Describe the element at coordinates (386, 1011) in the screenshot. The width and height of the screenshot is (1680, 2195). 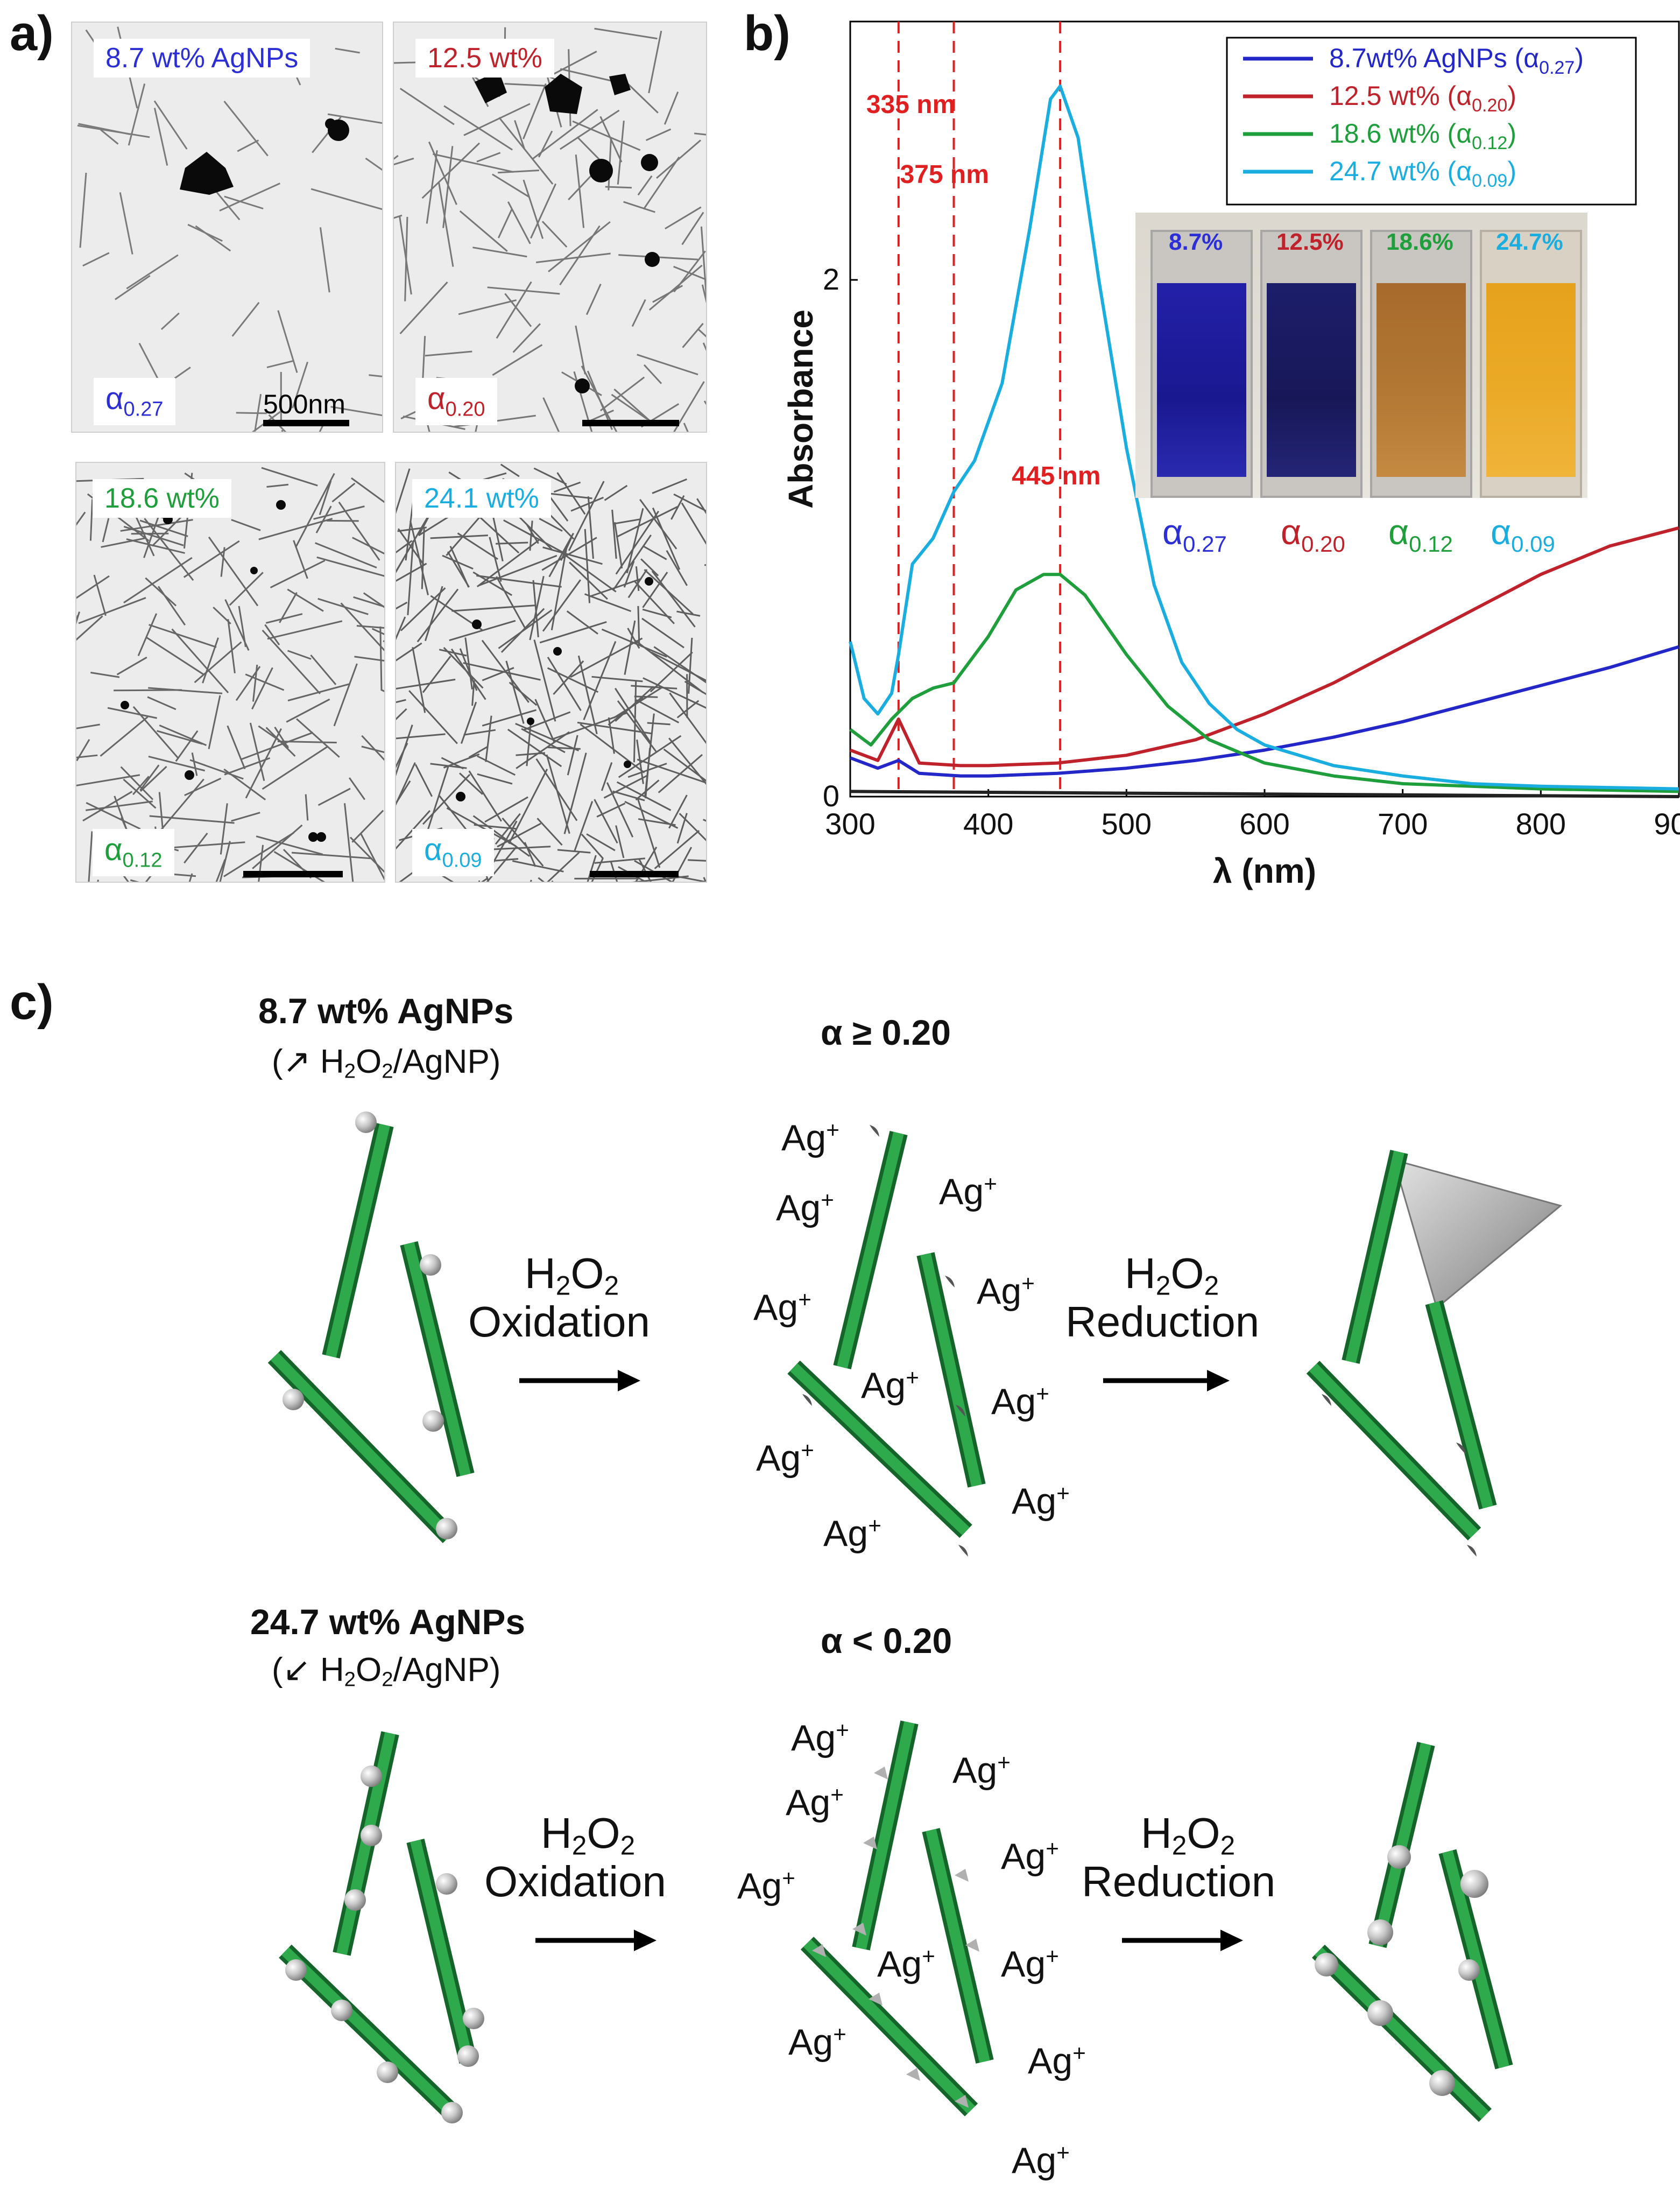
I see `top-sample-label: 8.7 wt% AgNPs` at that location.